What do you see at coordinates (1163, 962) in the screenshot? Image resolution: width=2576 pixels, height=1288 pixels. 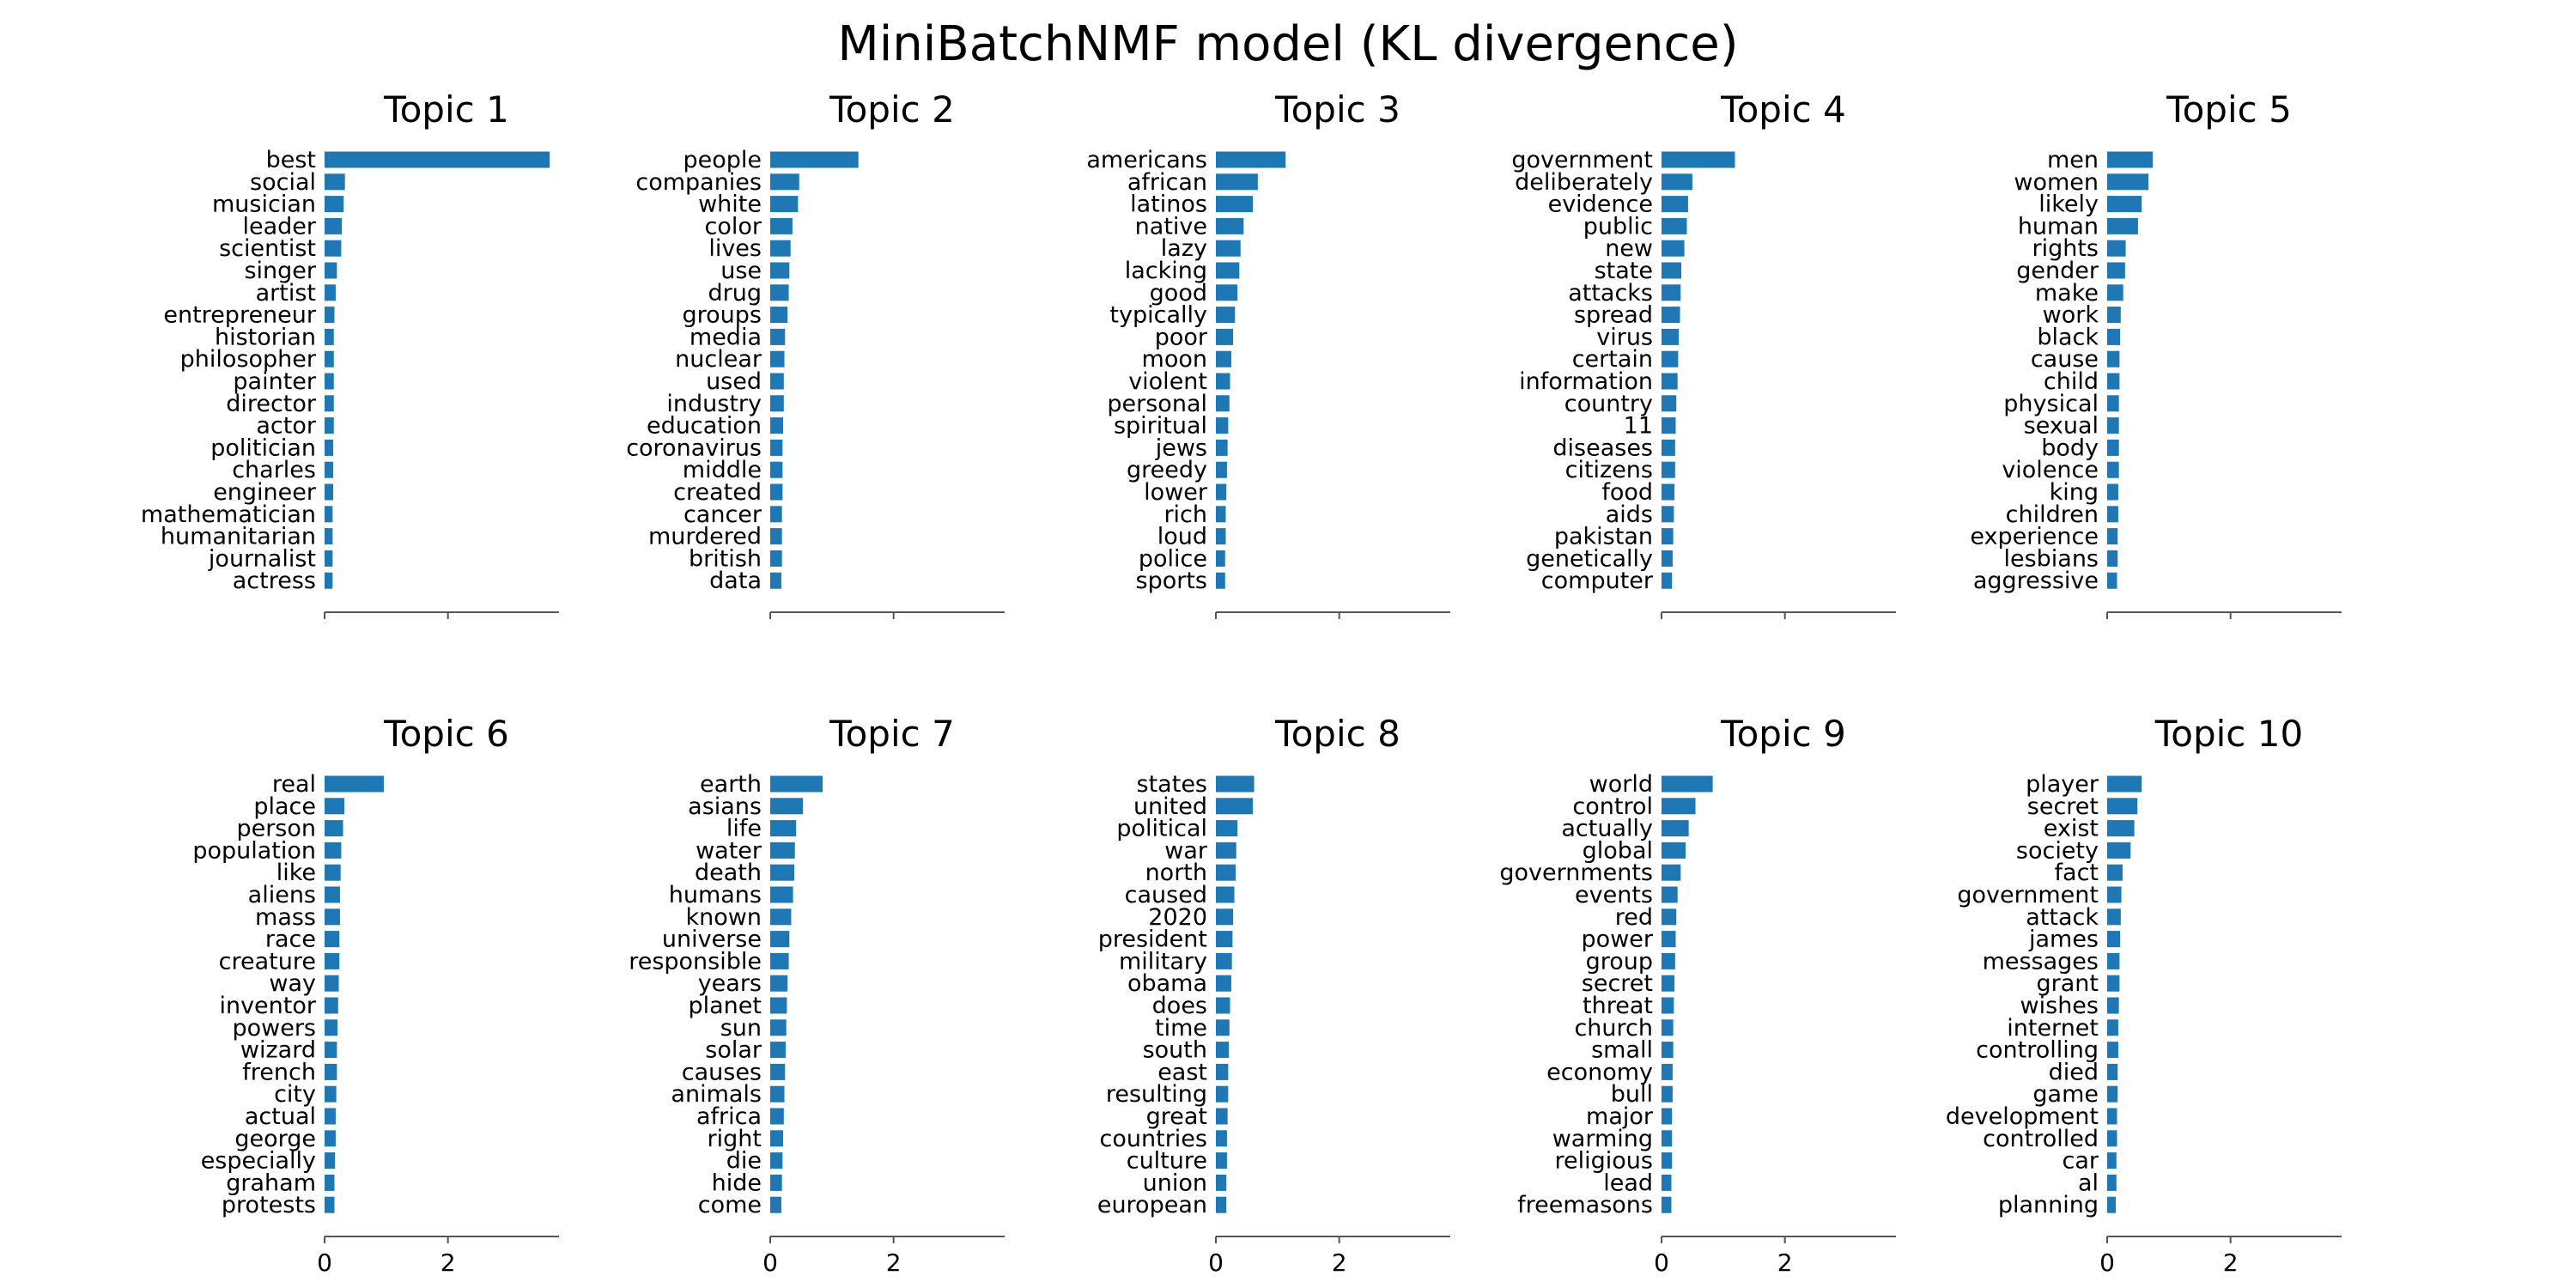 I see `bar-label: military` at bounding box center [1163, 962].